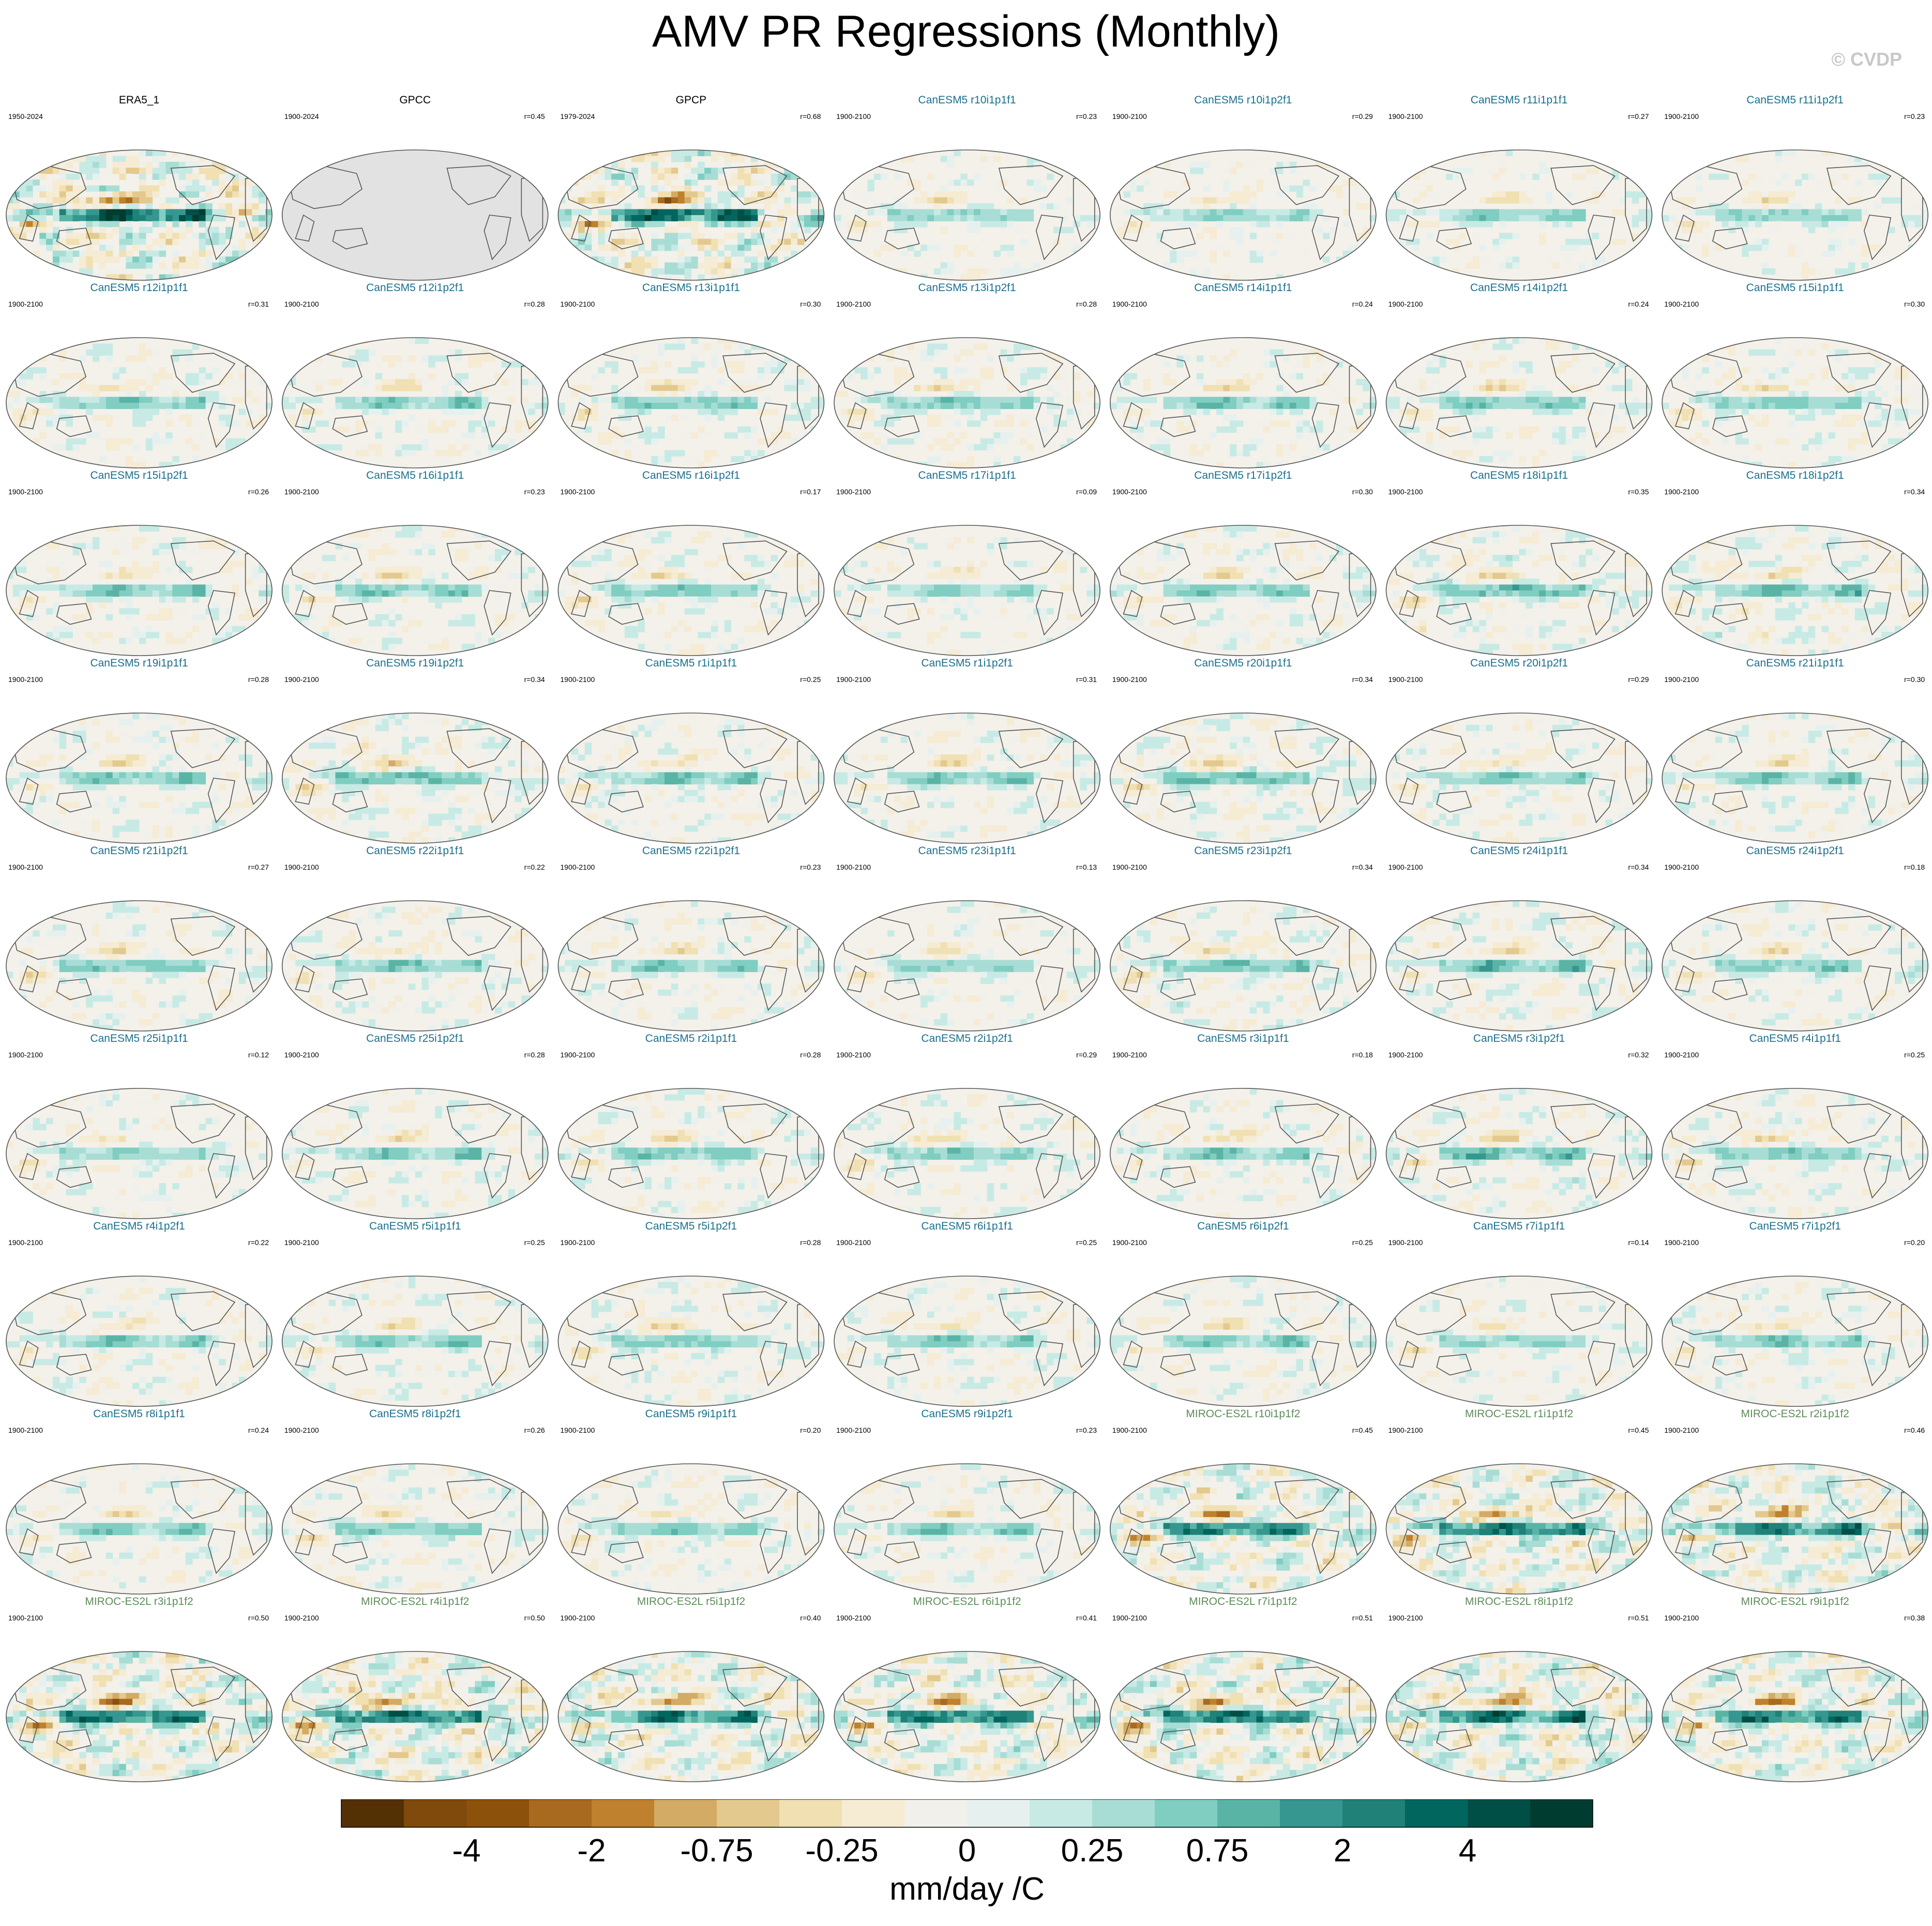 The height and width of the screenshot is (1926, 1932). Describe the element at coordinates (1243, 187) in the screenshot. I see `map-panel: CanESM5 r10i1p2f1 1900-2100 r=0.29` at that location.